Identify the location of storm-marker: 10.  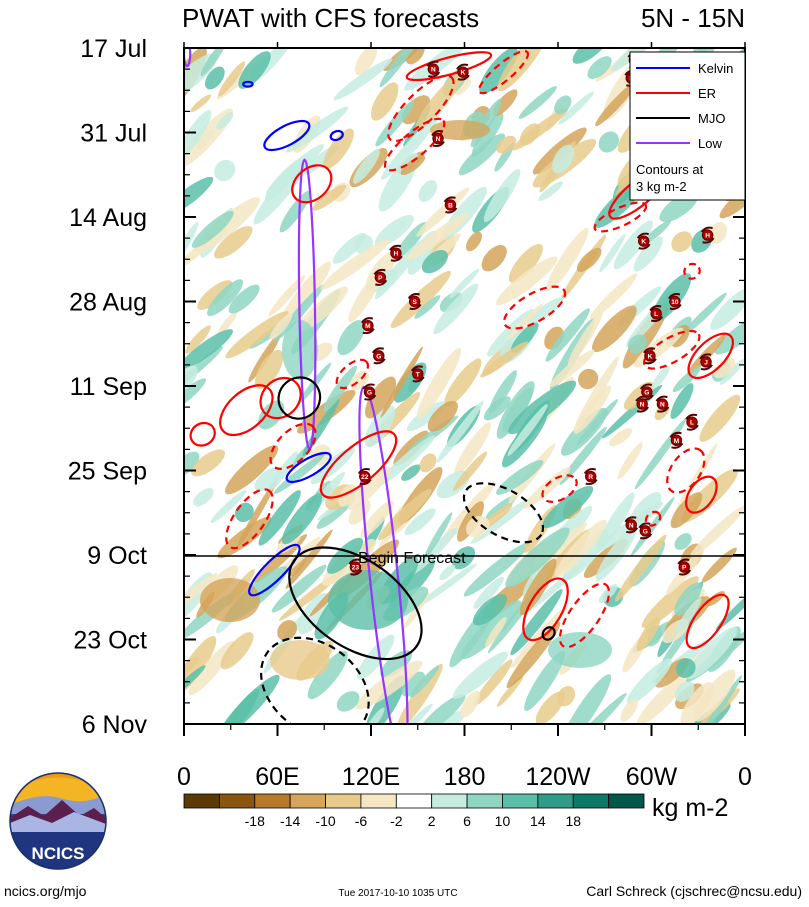
(675, 301).